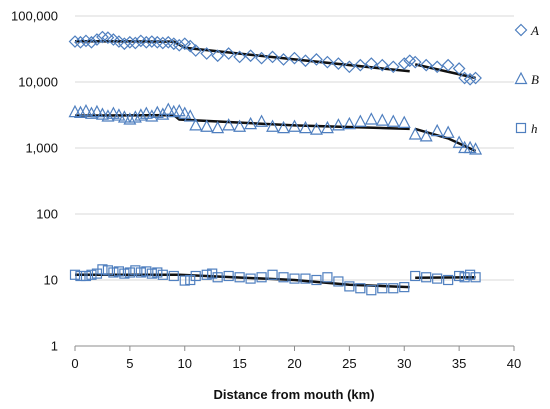 The width and height of the screenshot is (550, 409). What do you see at coordinates (514, 363) in the screenshot?
I see `x-tick-label: 40` at bounding box center [514, 363].